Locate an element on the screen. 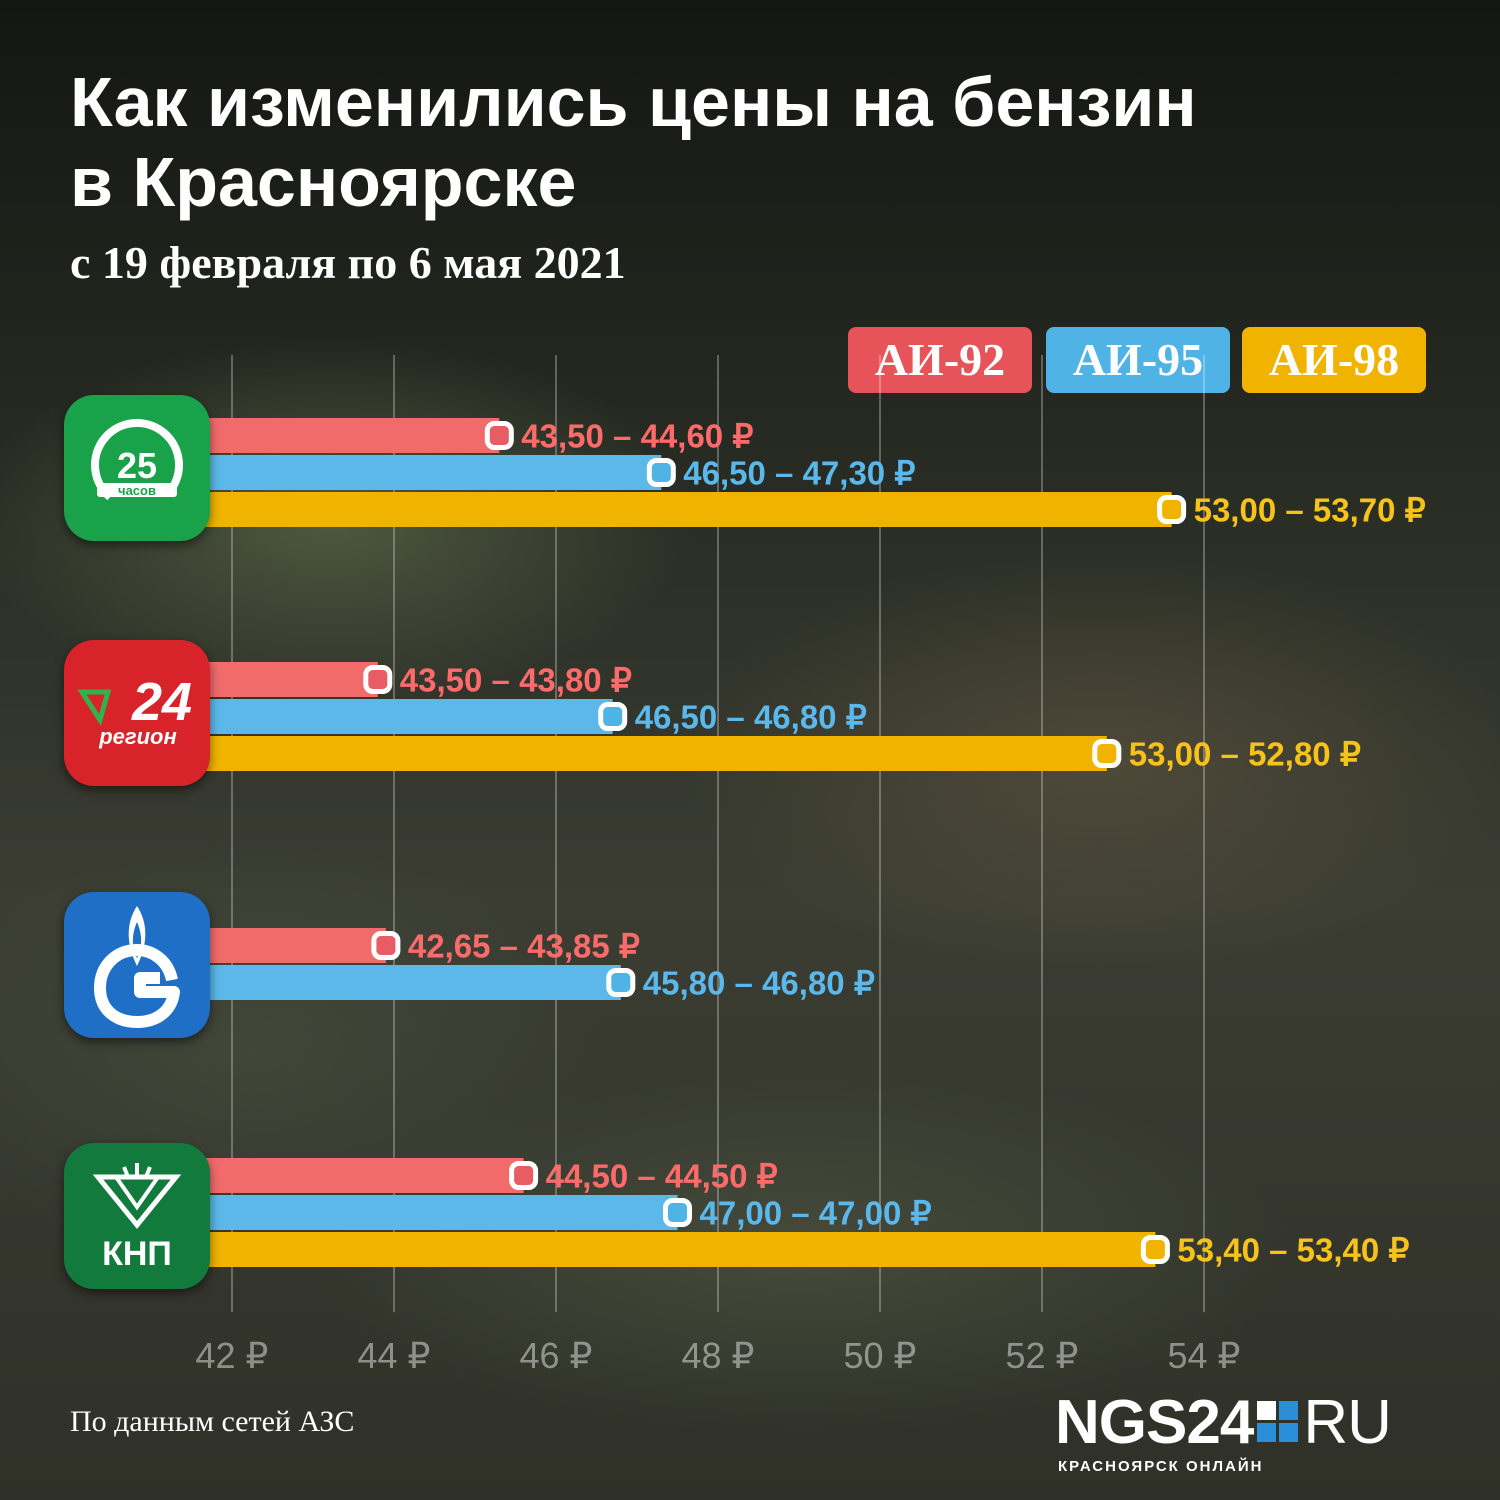 The image size is (1500, 1500). data-label: 53,00 – 53,70 ₽ is located at coordinates (1310, 510).